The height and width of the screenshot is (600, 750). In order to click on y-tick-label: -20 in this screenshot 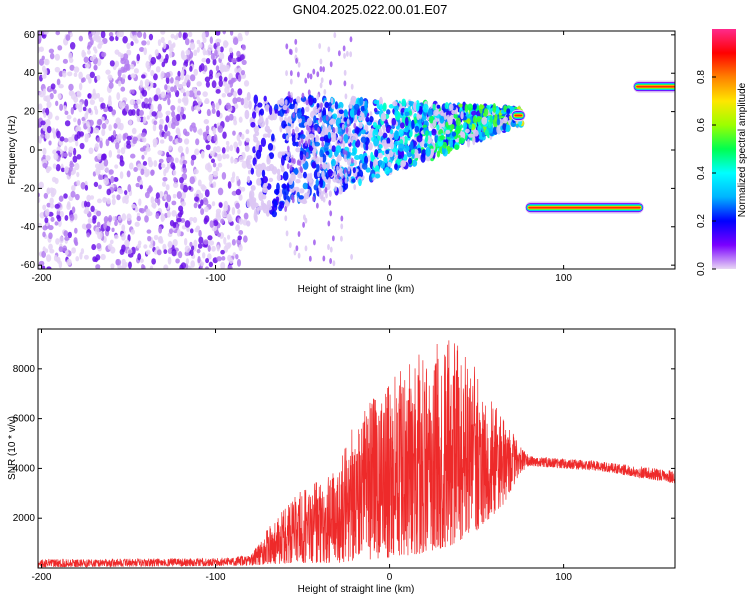, I will do `click(28, 188)`.